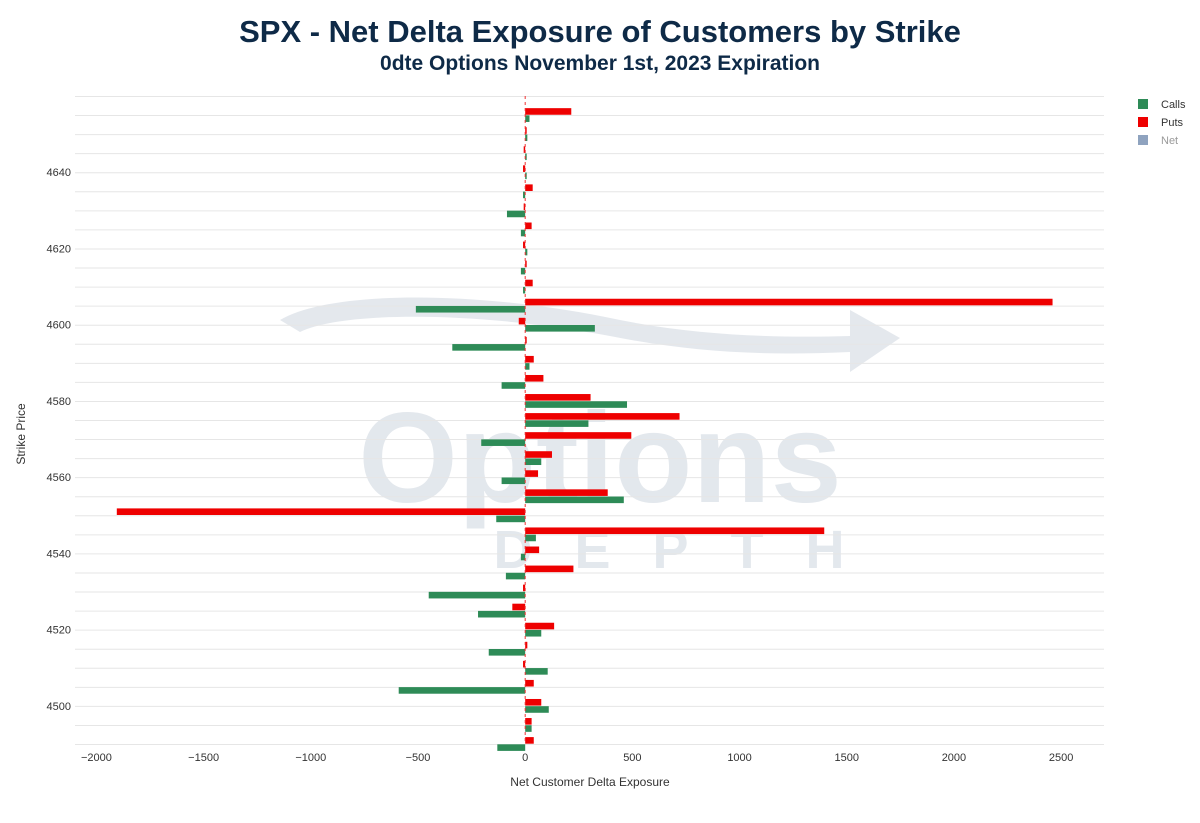 This screenshot has width=1200, height=823. I want to click on legend-swatch-calls, so click(1143, 104).